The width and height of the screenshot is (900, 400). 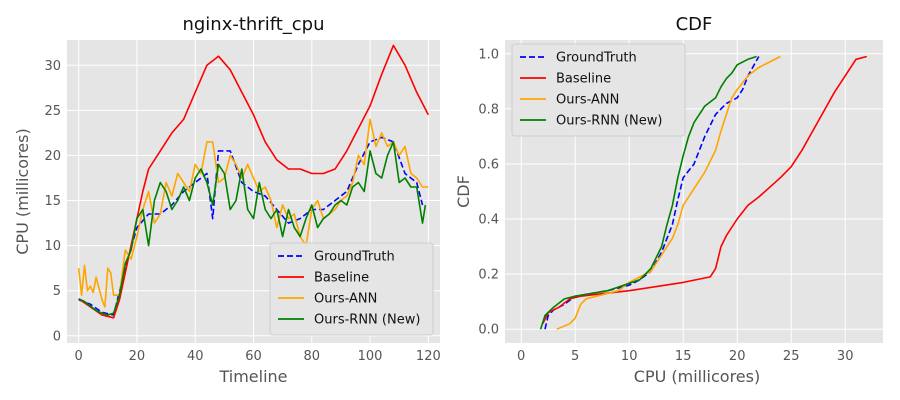 I want to click on y-tick-label: 10, so click(x=52, y=246).